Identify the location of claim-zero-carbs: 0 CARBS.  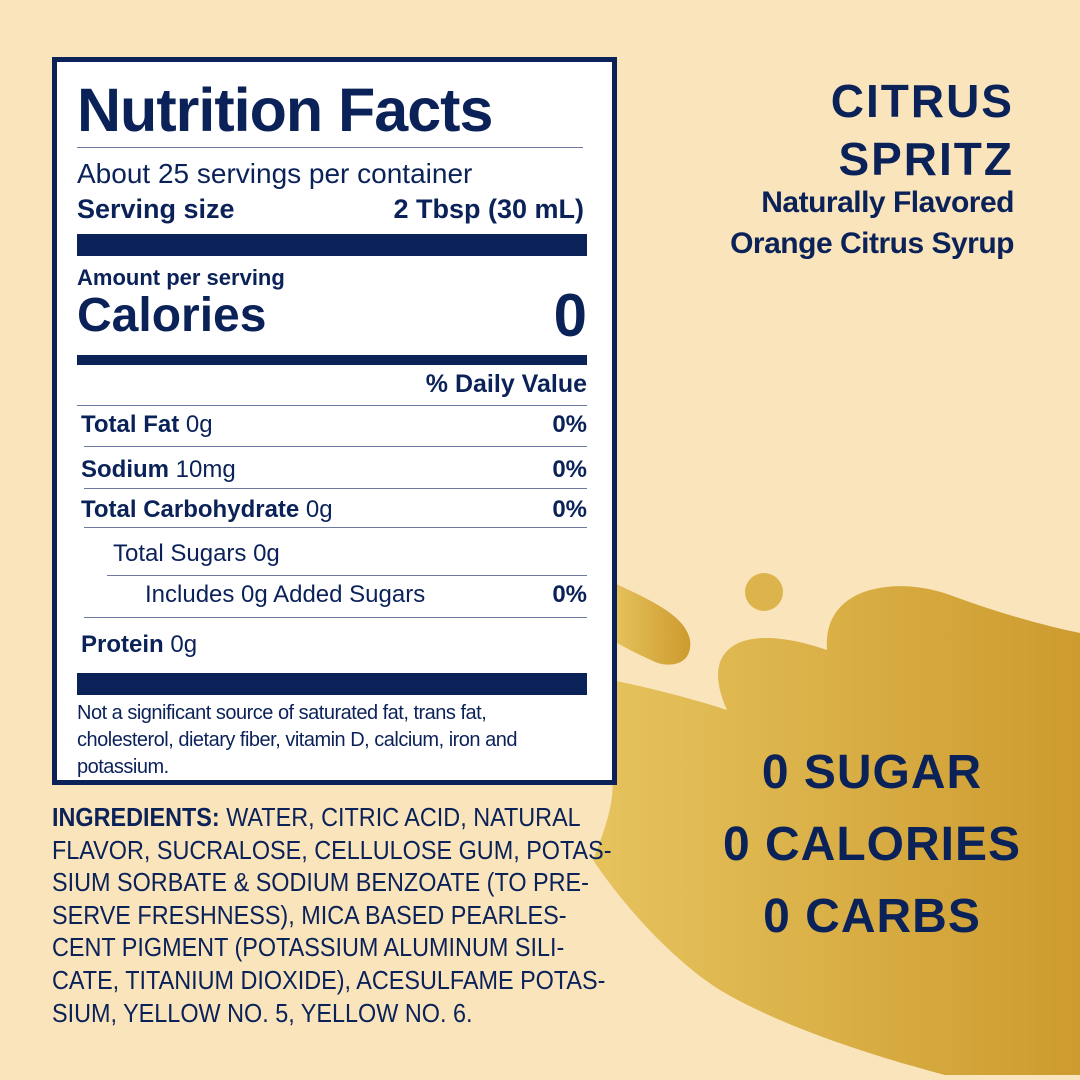
(872, 916).